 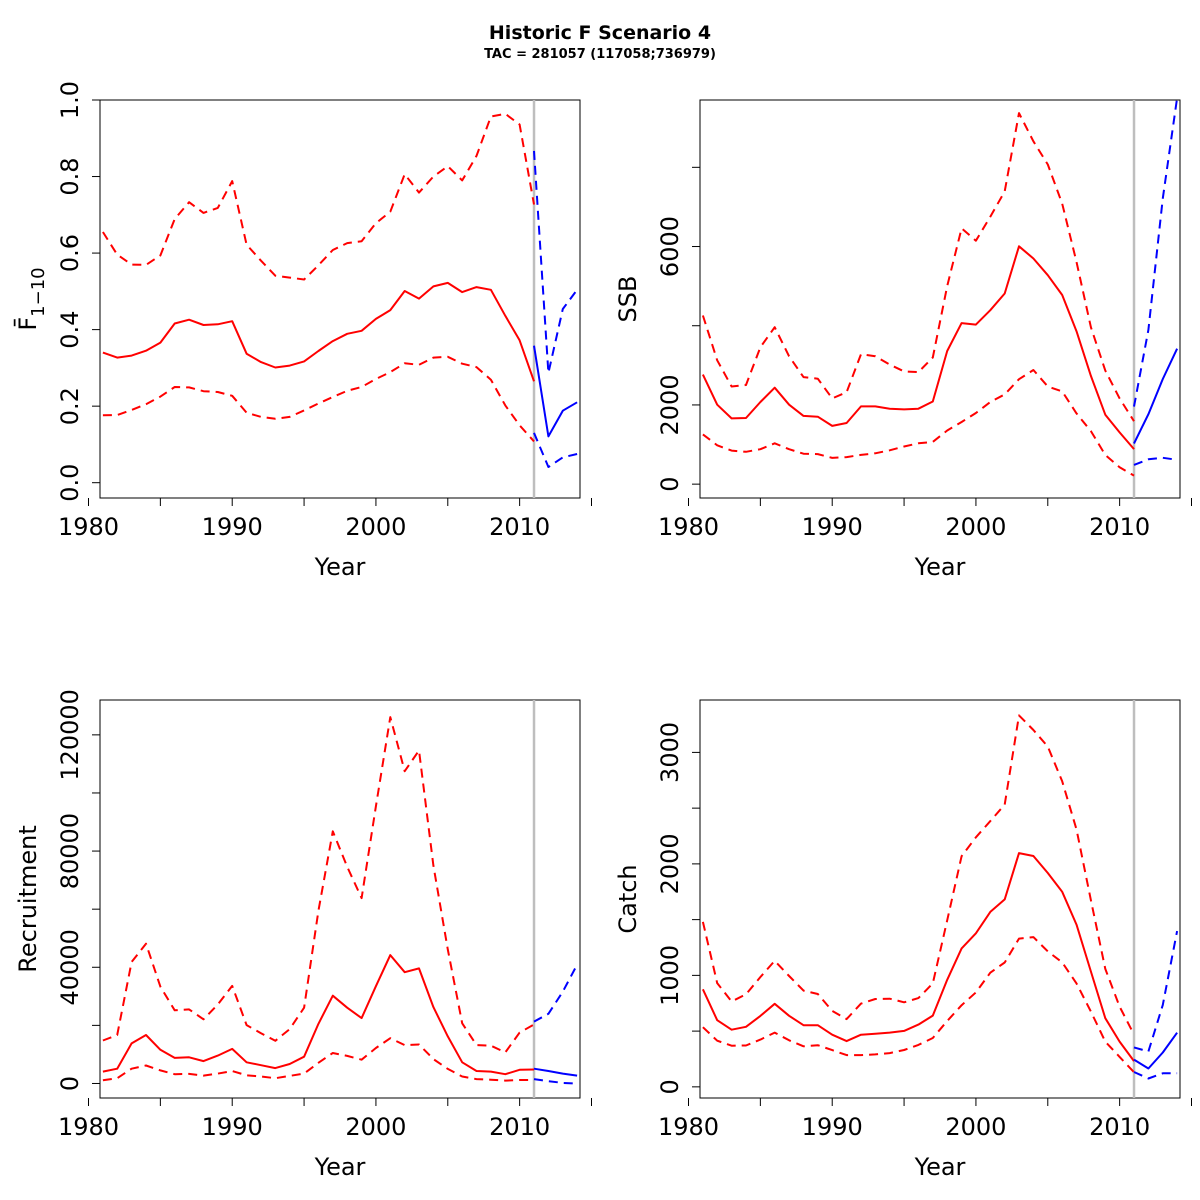 I want to click on y-axis-label-subscript: 1−10, so click(x=38, y=291).